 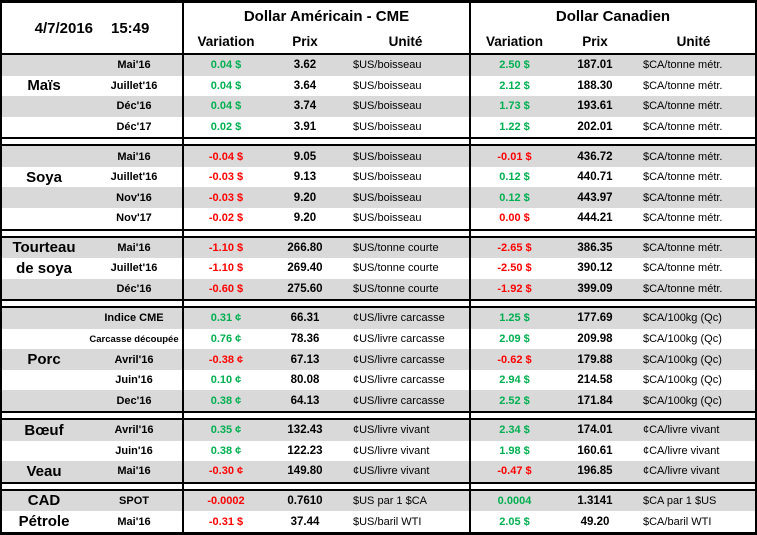 I want to click on ca-price-cell: 179.88, so click(x=595, y=359).